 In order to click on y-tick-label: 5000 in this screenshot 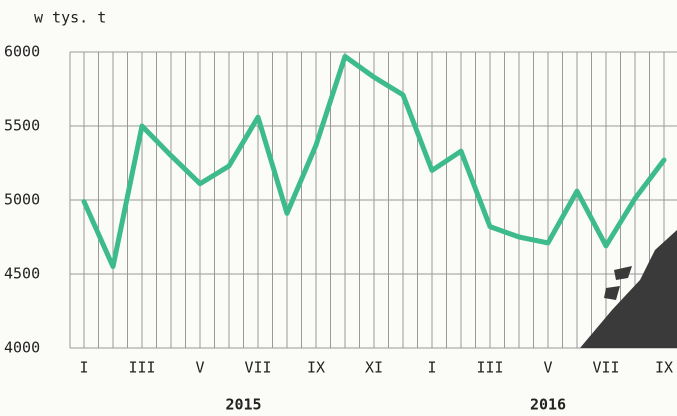, I will do `click(22, 200)`.